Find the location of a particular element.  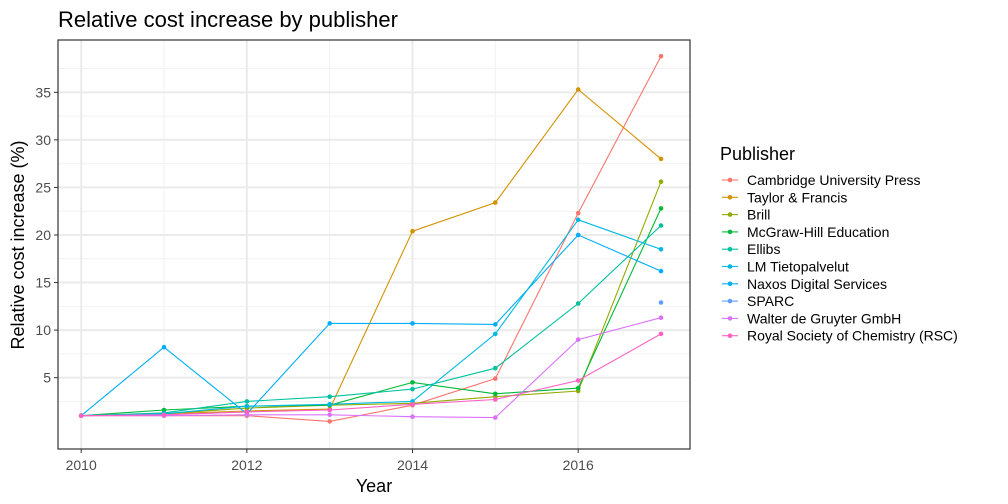

x-tick-label: 2012 is located at coordinates (246, 465).